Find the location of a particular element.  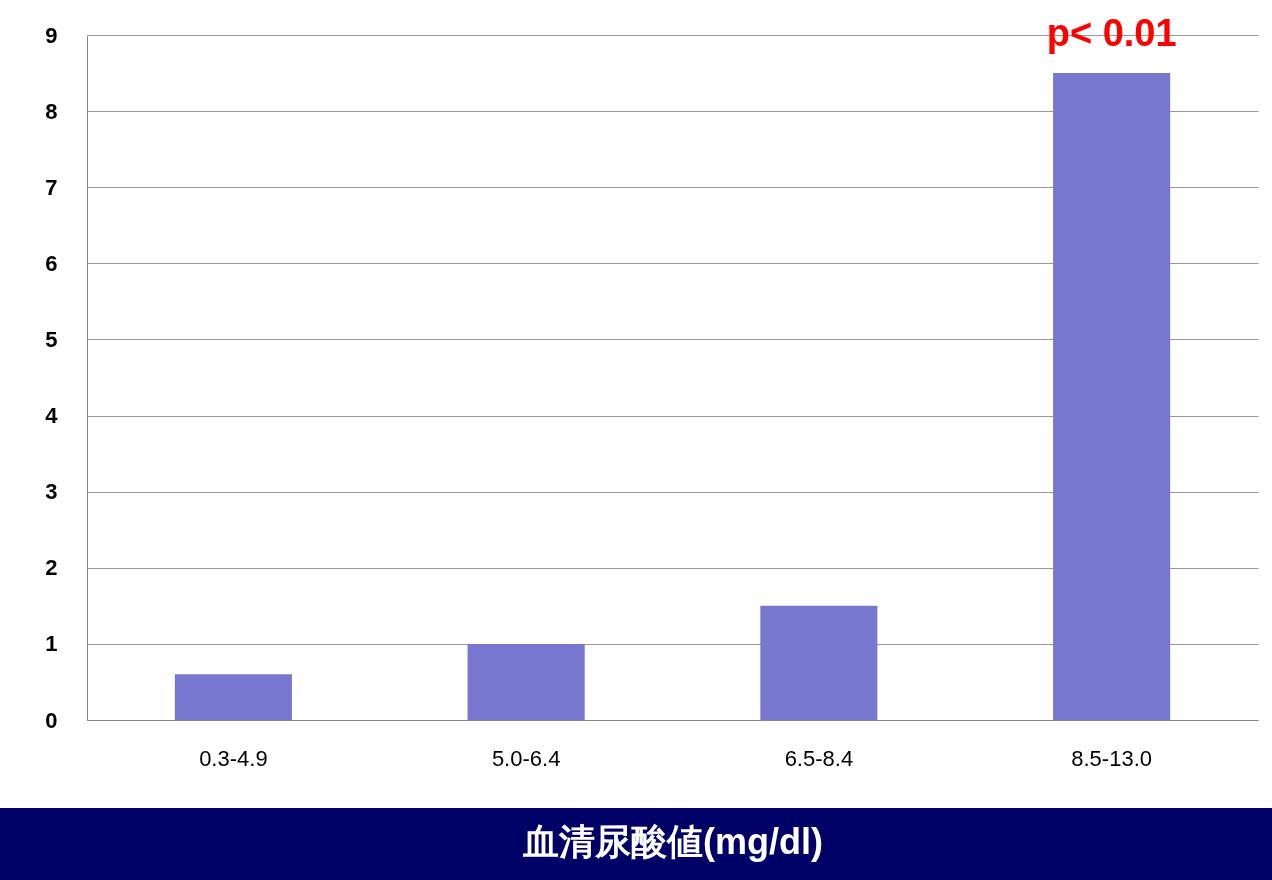

annotation: p< 0.01 is located at coordinates (1111, 33).